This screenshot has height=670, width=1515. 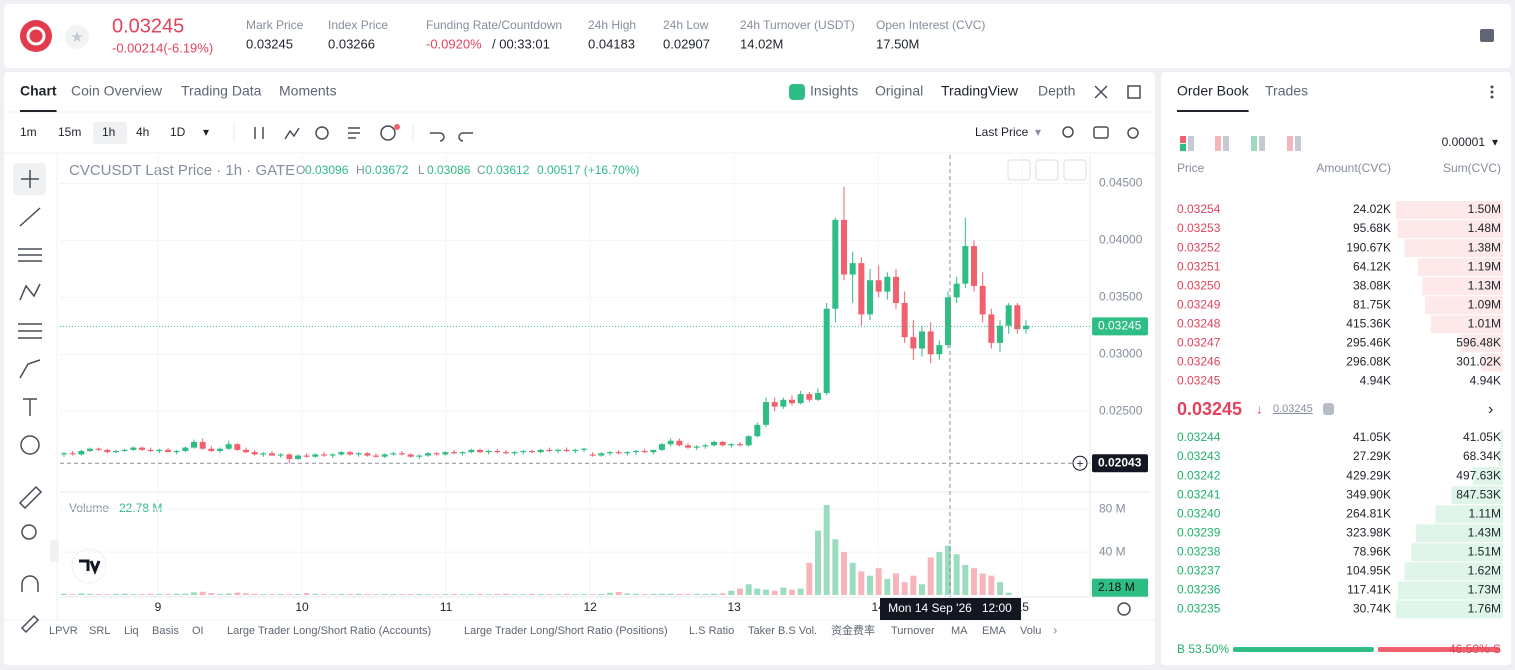 What do you see at coordinates (1199, 343) in the screenshot?
I see `book-price: 0.03247` at bounding box center [1199, 343].